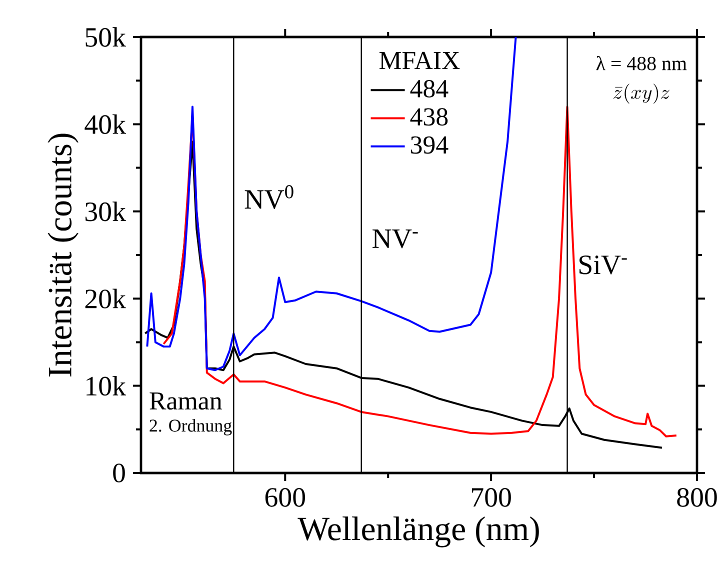  I want to click on legend-label: 438, so click(429, 117).